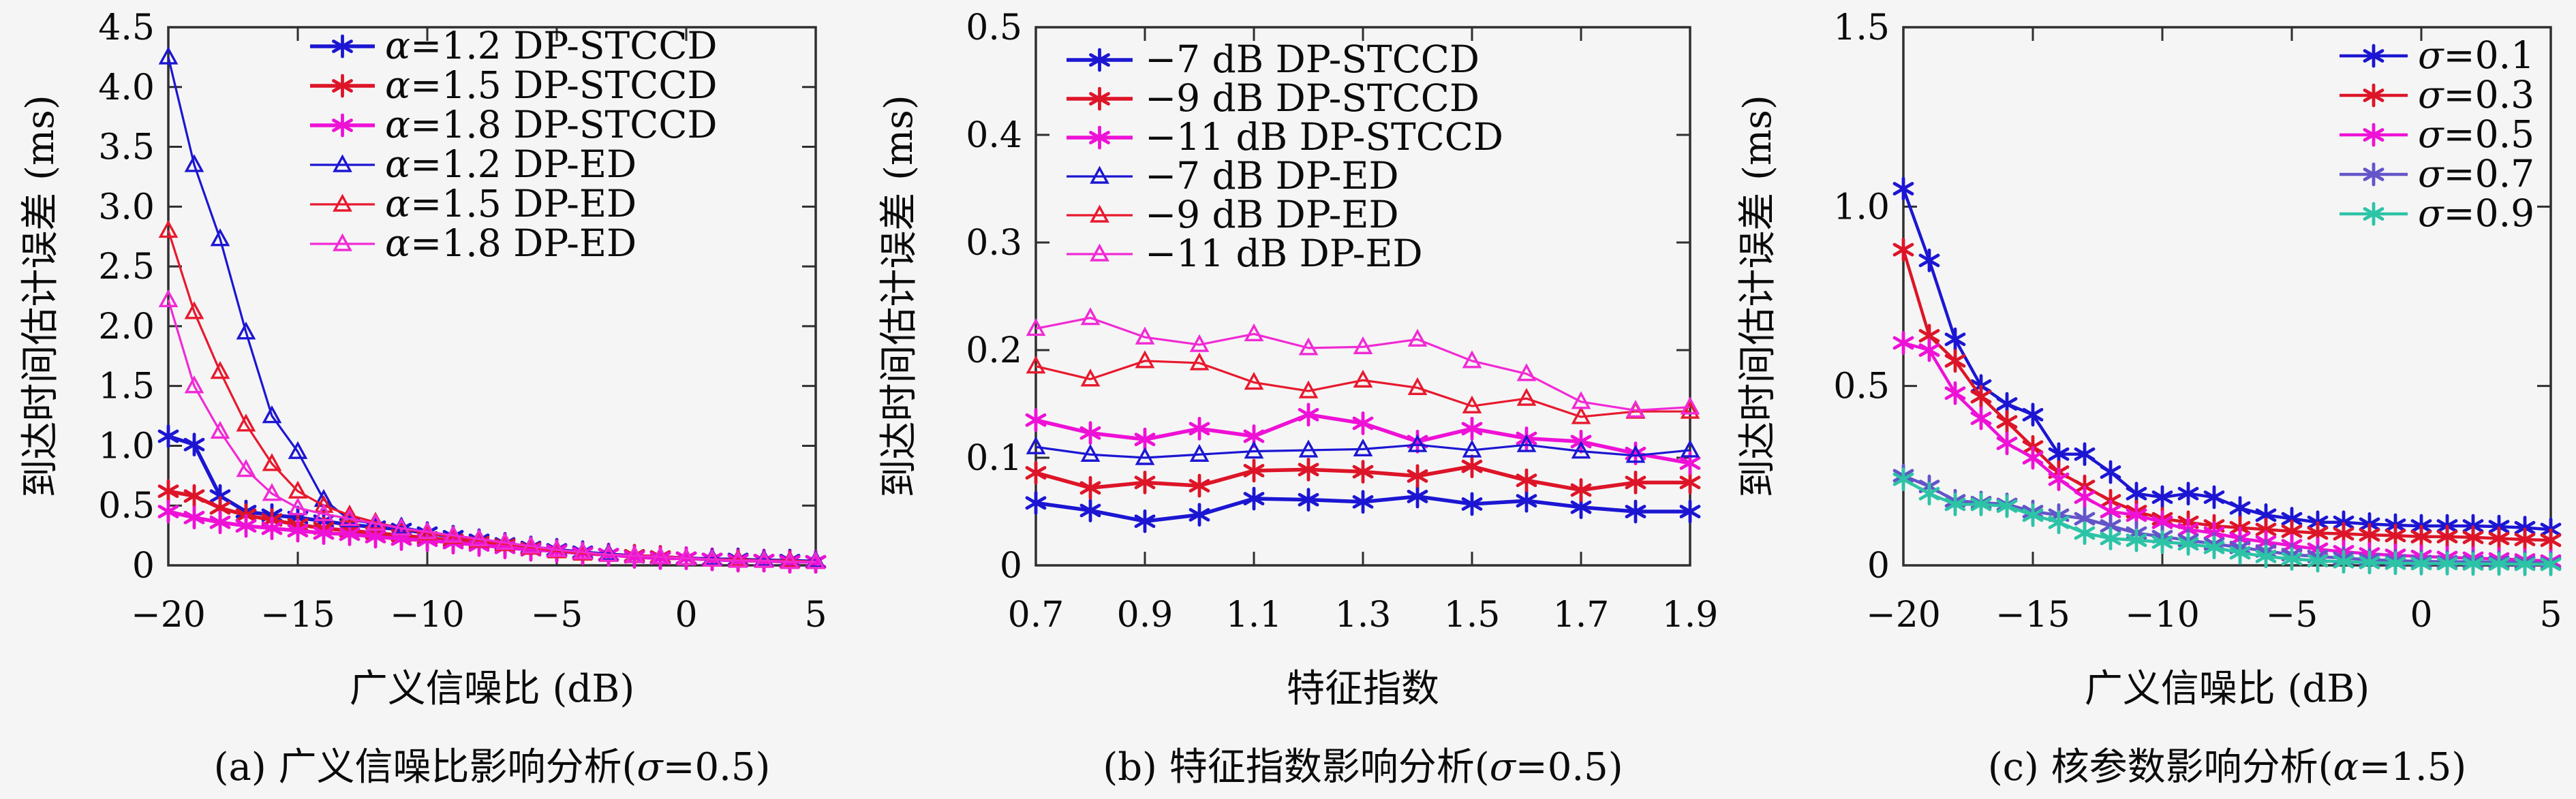 This screenshot has height=799, width=2576. I want to click on y-tick-label: 1.5, so click(1861, 28).